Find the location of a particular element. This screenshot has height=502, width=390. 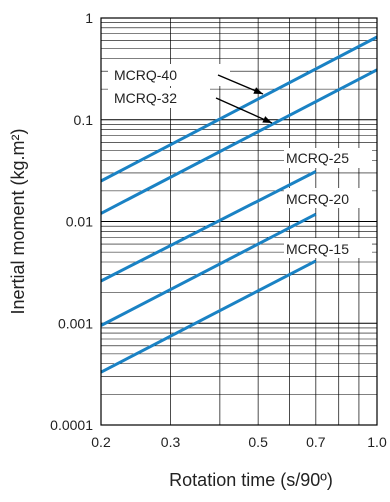

y-tick-label: 0.1 is located at coordinates (84, 120).